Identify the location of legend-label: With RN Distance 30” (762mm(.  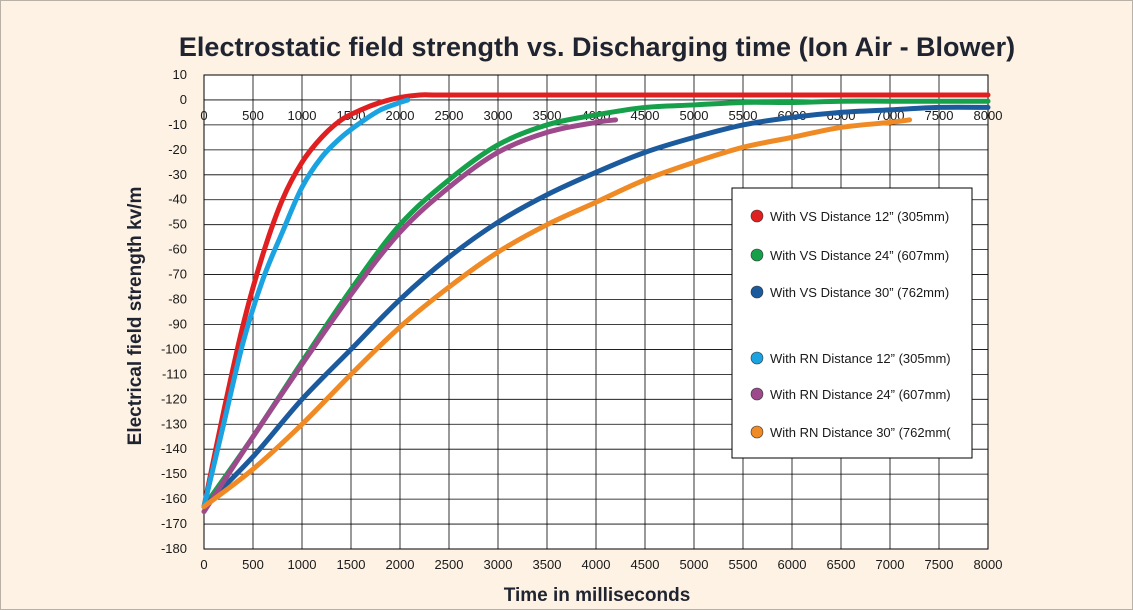
(860, 432).